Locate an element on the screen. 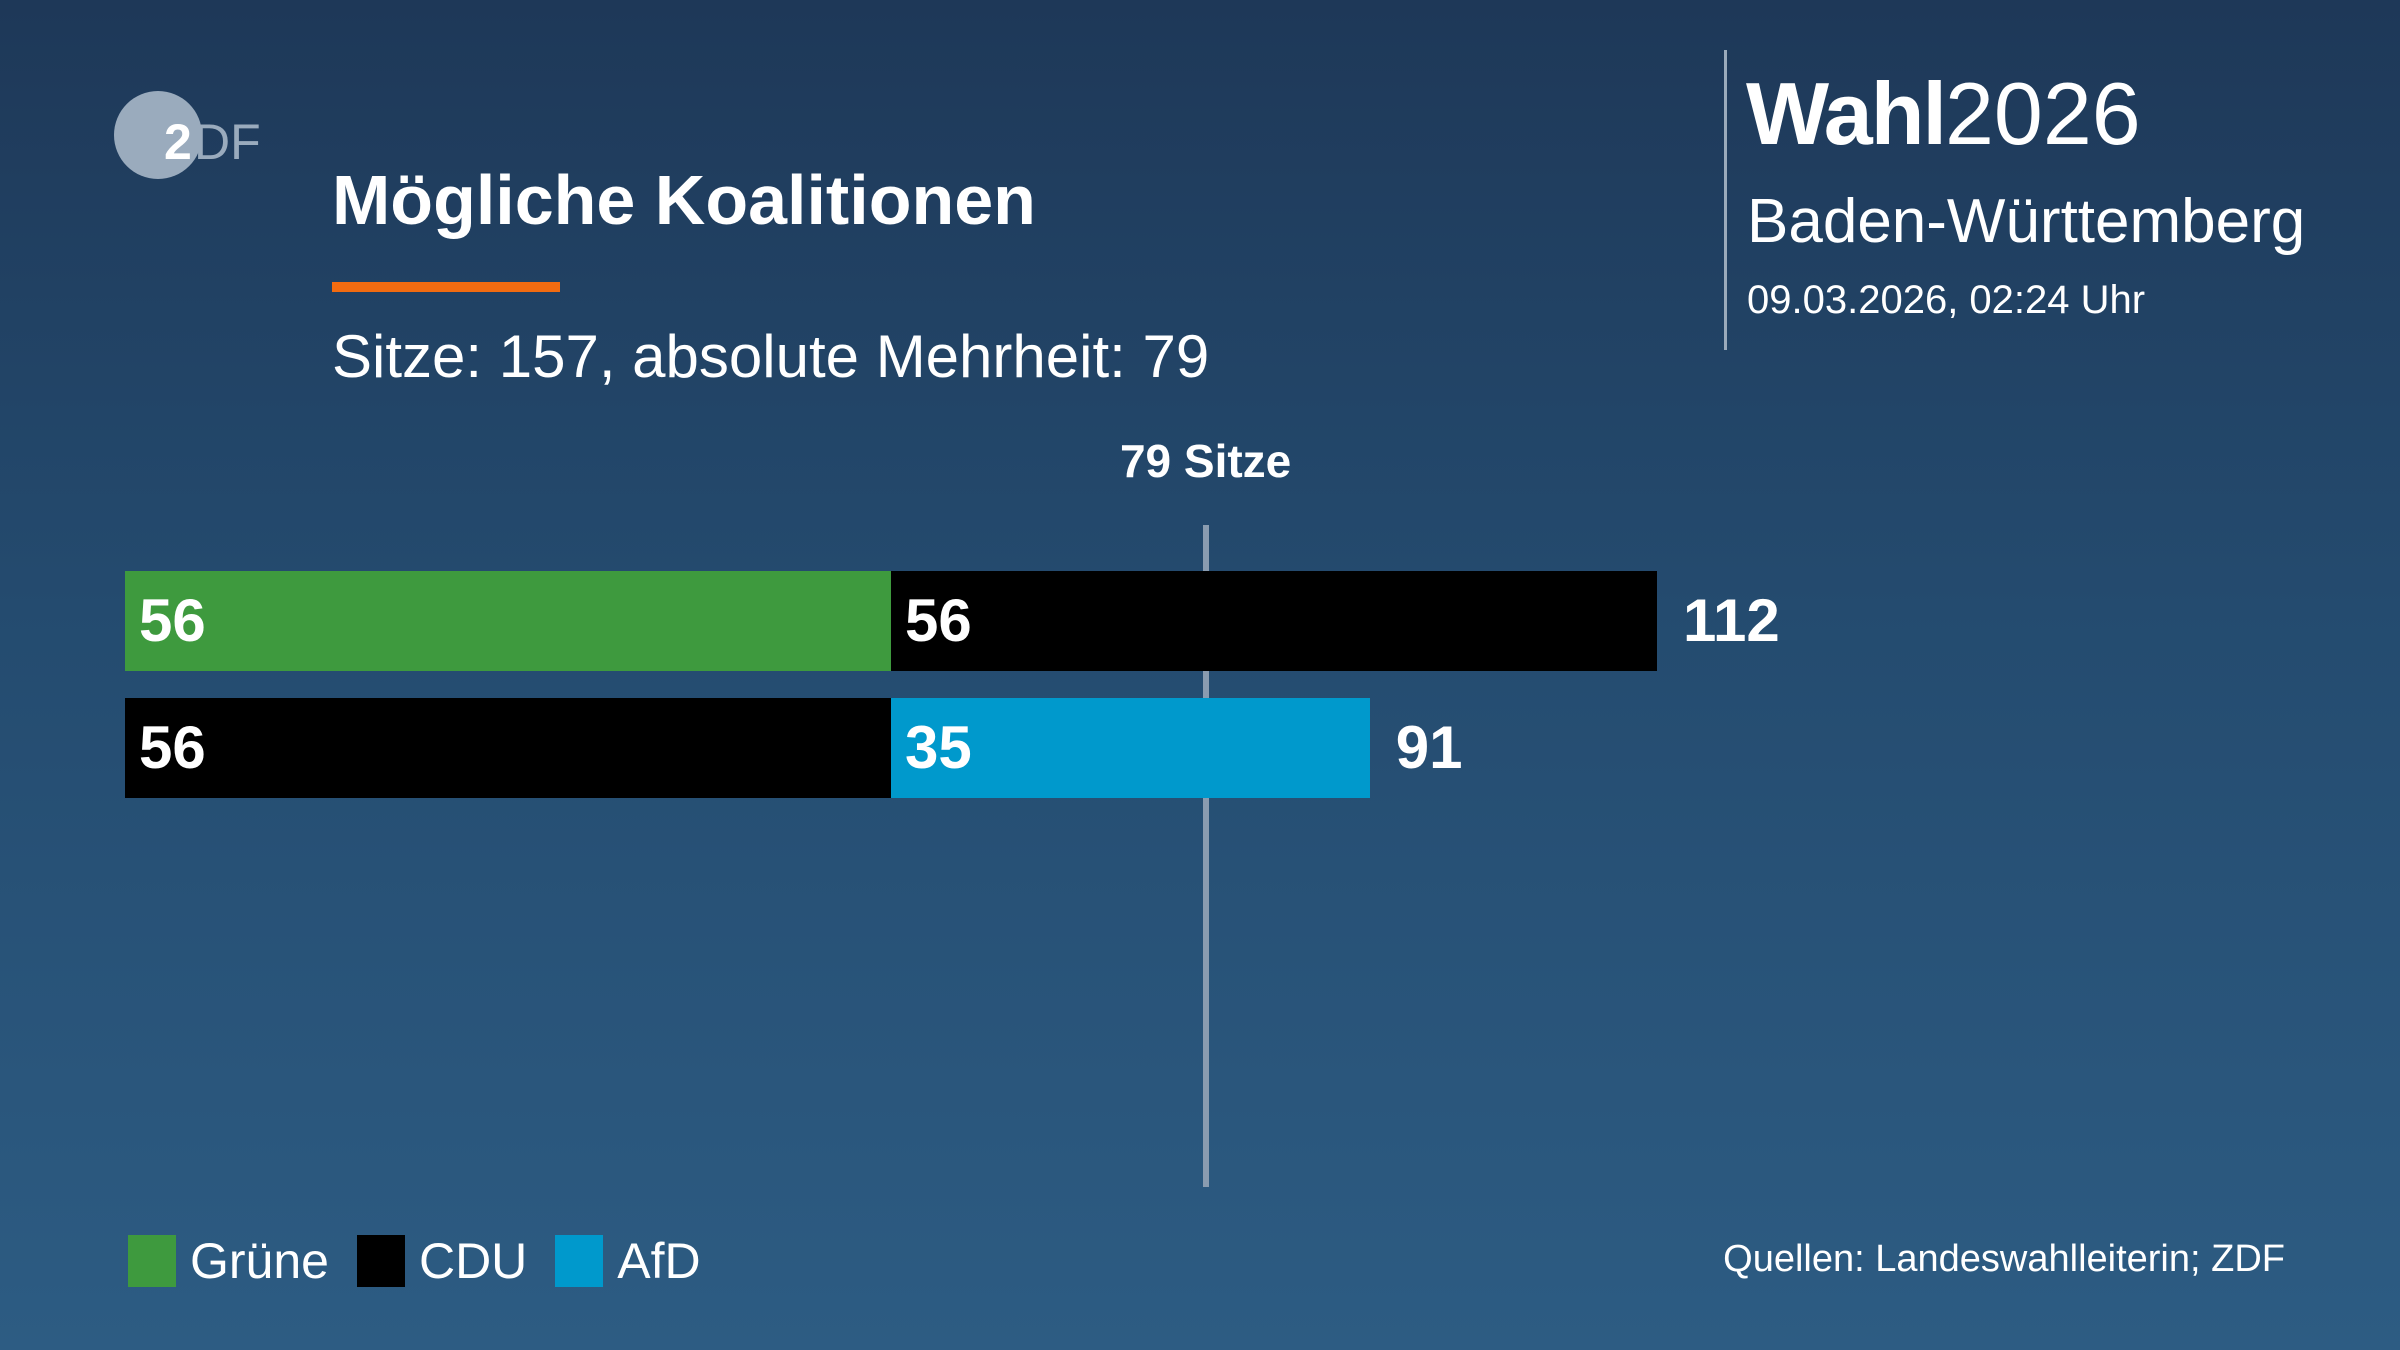  region-label: Baden-Württemberg is located at coordinates (2026, 221).